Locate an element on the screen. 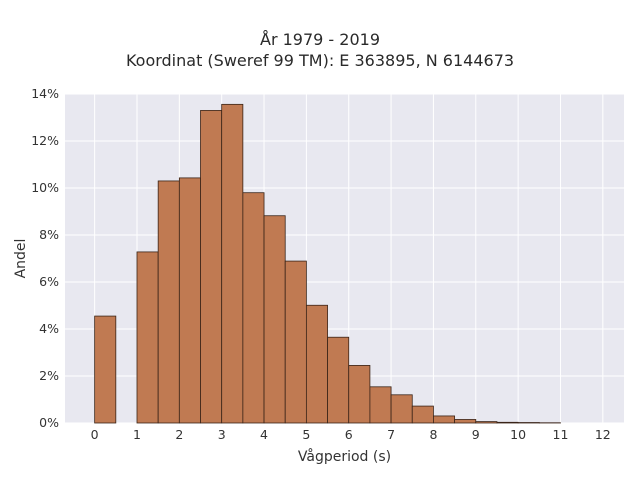 The width and height of the screenshot is (640, 480). y-tick-label: 14% is located at coordinates (45, 93).